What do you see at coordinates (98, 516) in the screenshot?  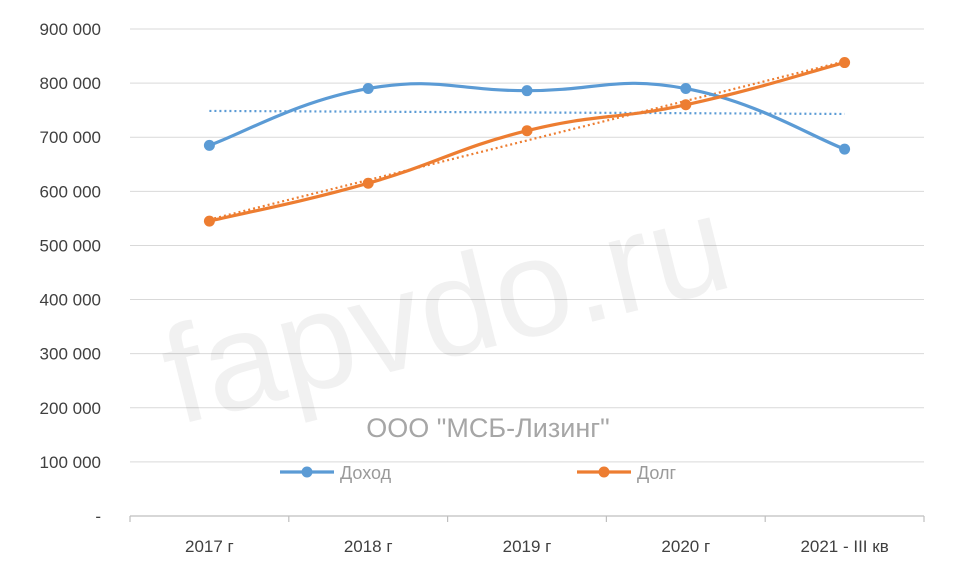 I see `y-tick-label: -` at bounding box center [98, 516].